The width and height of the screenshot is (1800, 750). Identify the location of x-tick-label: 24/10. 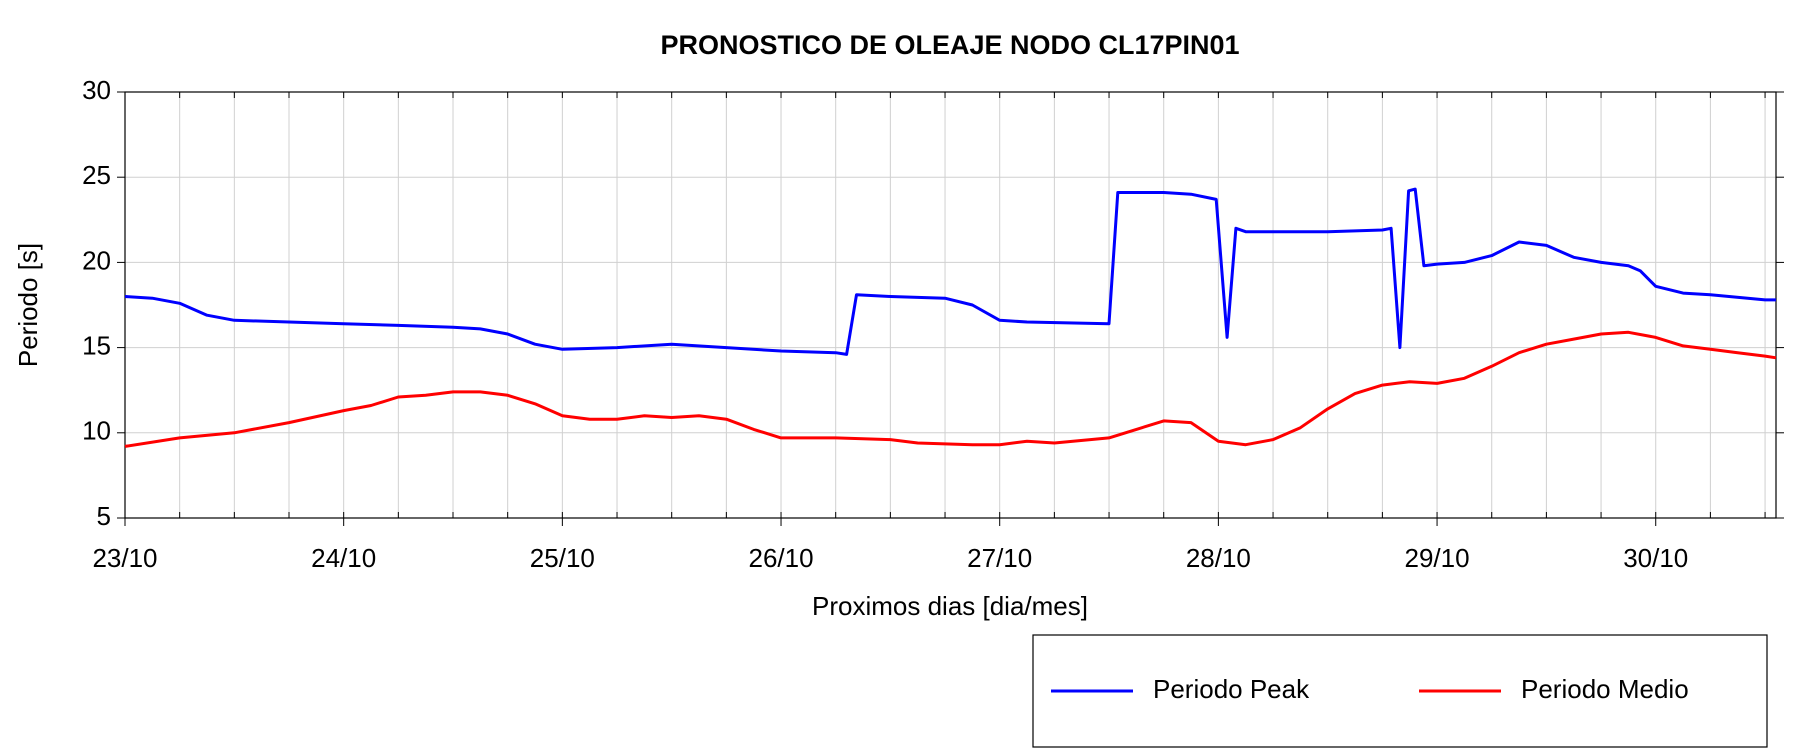
(343, 558).